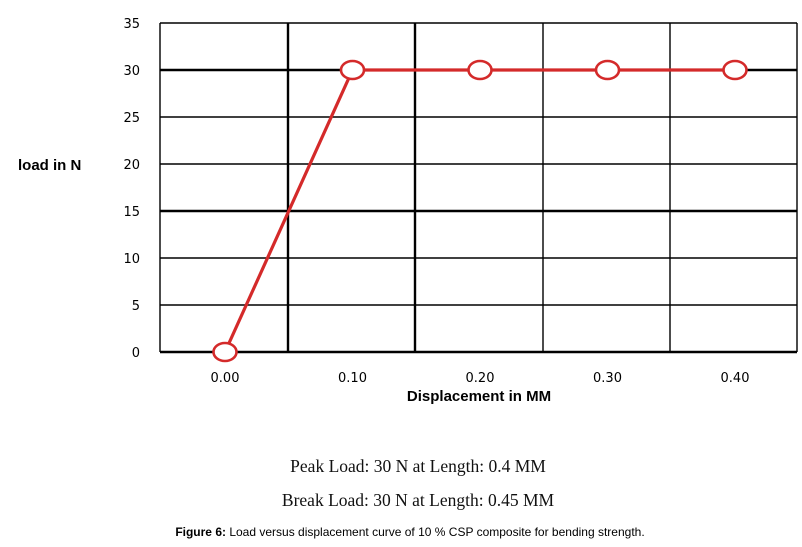  What do you see at coordinates (131, 165) in the screenshot?
I see `y-tick-label-20: 20` at bounding box center [131, 165].